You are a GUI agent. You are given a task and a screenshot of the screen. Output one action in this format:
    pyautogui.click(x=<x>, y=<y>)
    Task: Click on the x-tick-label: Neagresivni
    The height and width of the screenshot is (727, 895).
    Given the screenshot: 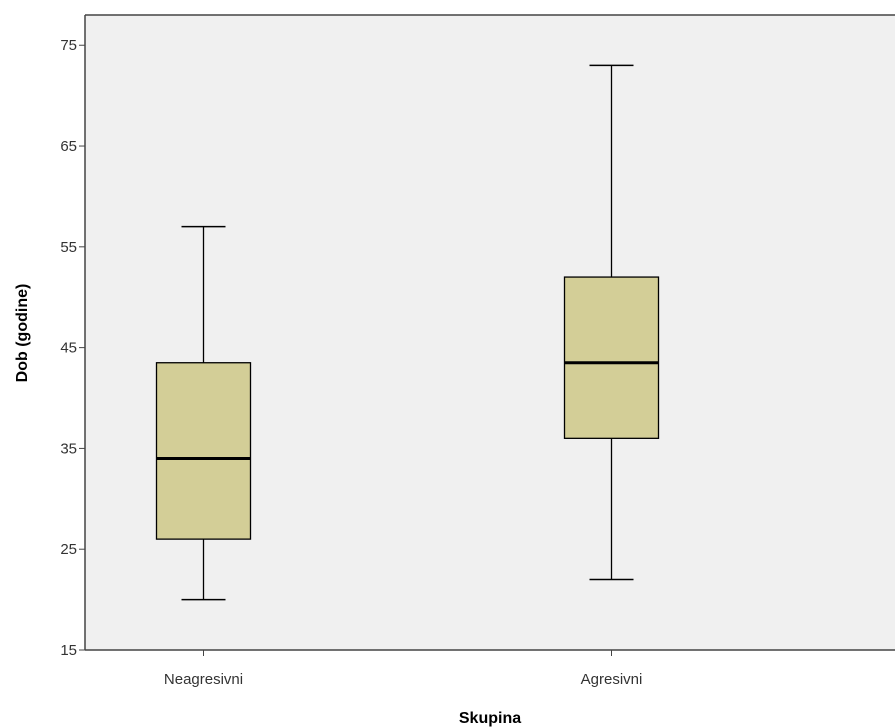 What is the action you would take?
    pyautogui.click(x=203, y=679)
    